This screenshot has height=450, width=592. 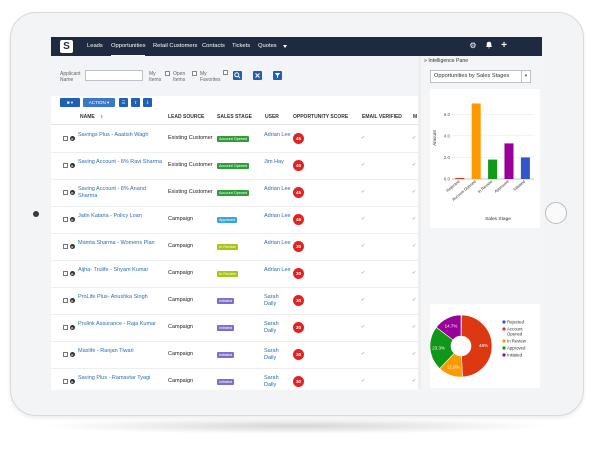 I want to click on filter-icon, so click(x=277, y=75).